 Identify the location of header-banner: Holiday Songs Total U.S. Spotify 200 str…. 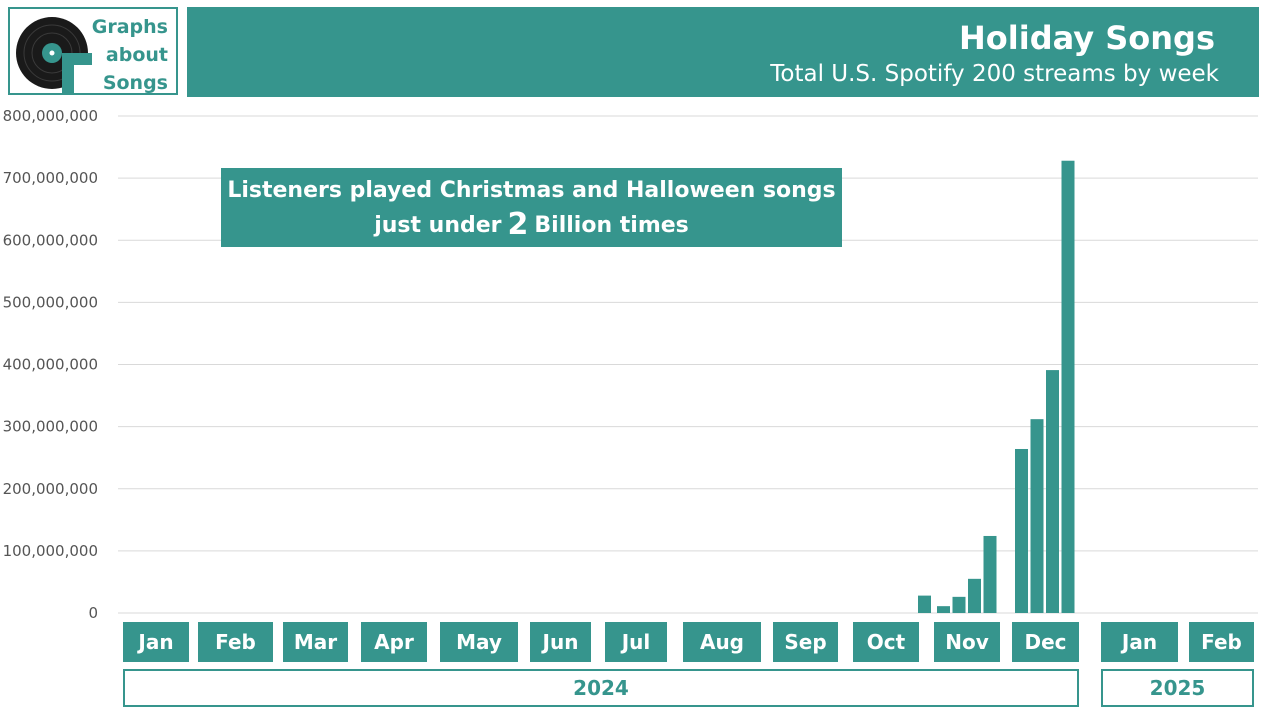
(723, 52).